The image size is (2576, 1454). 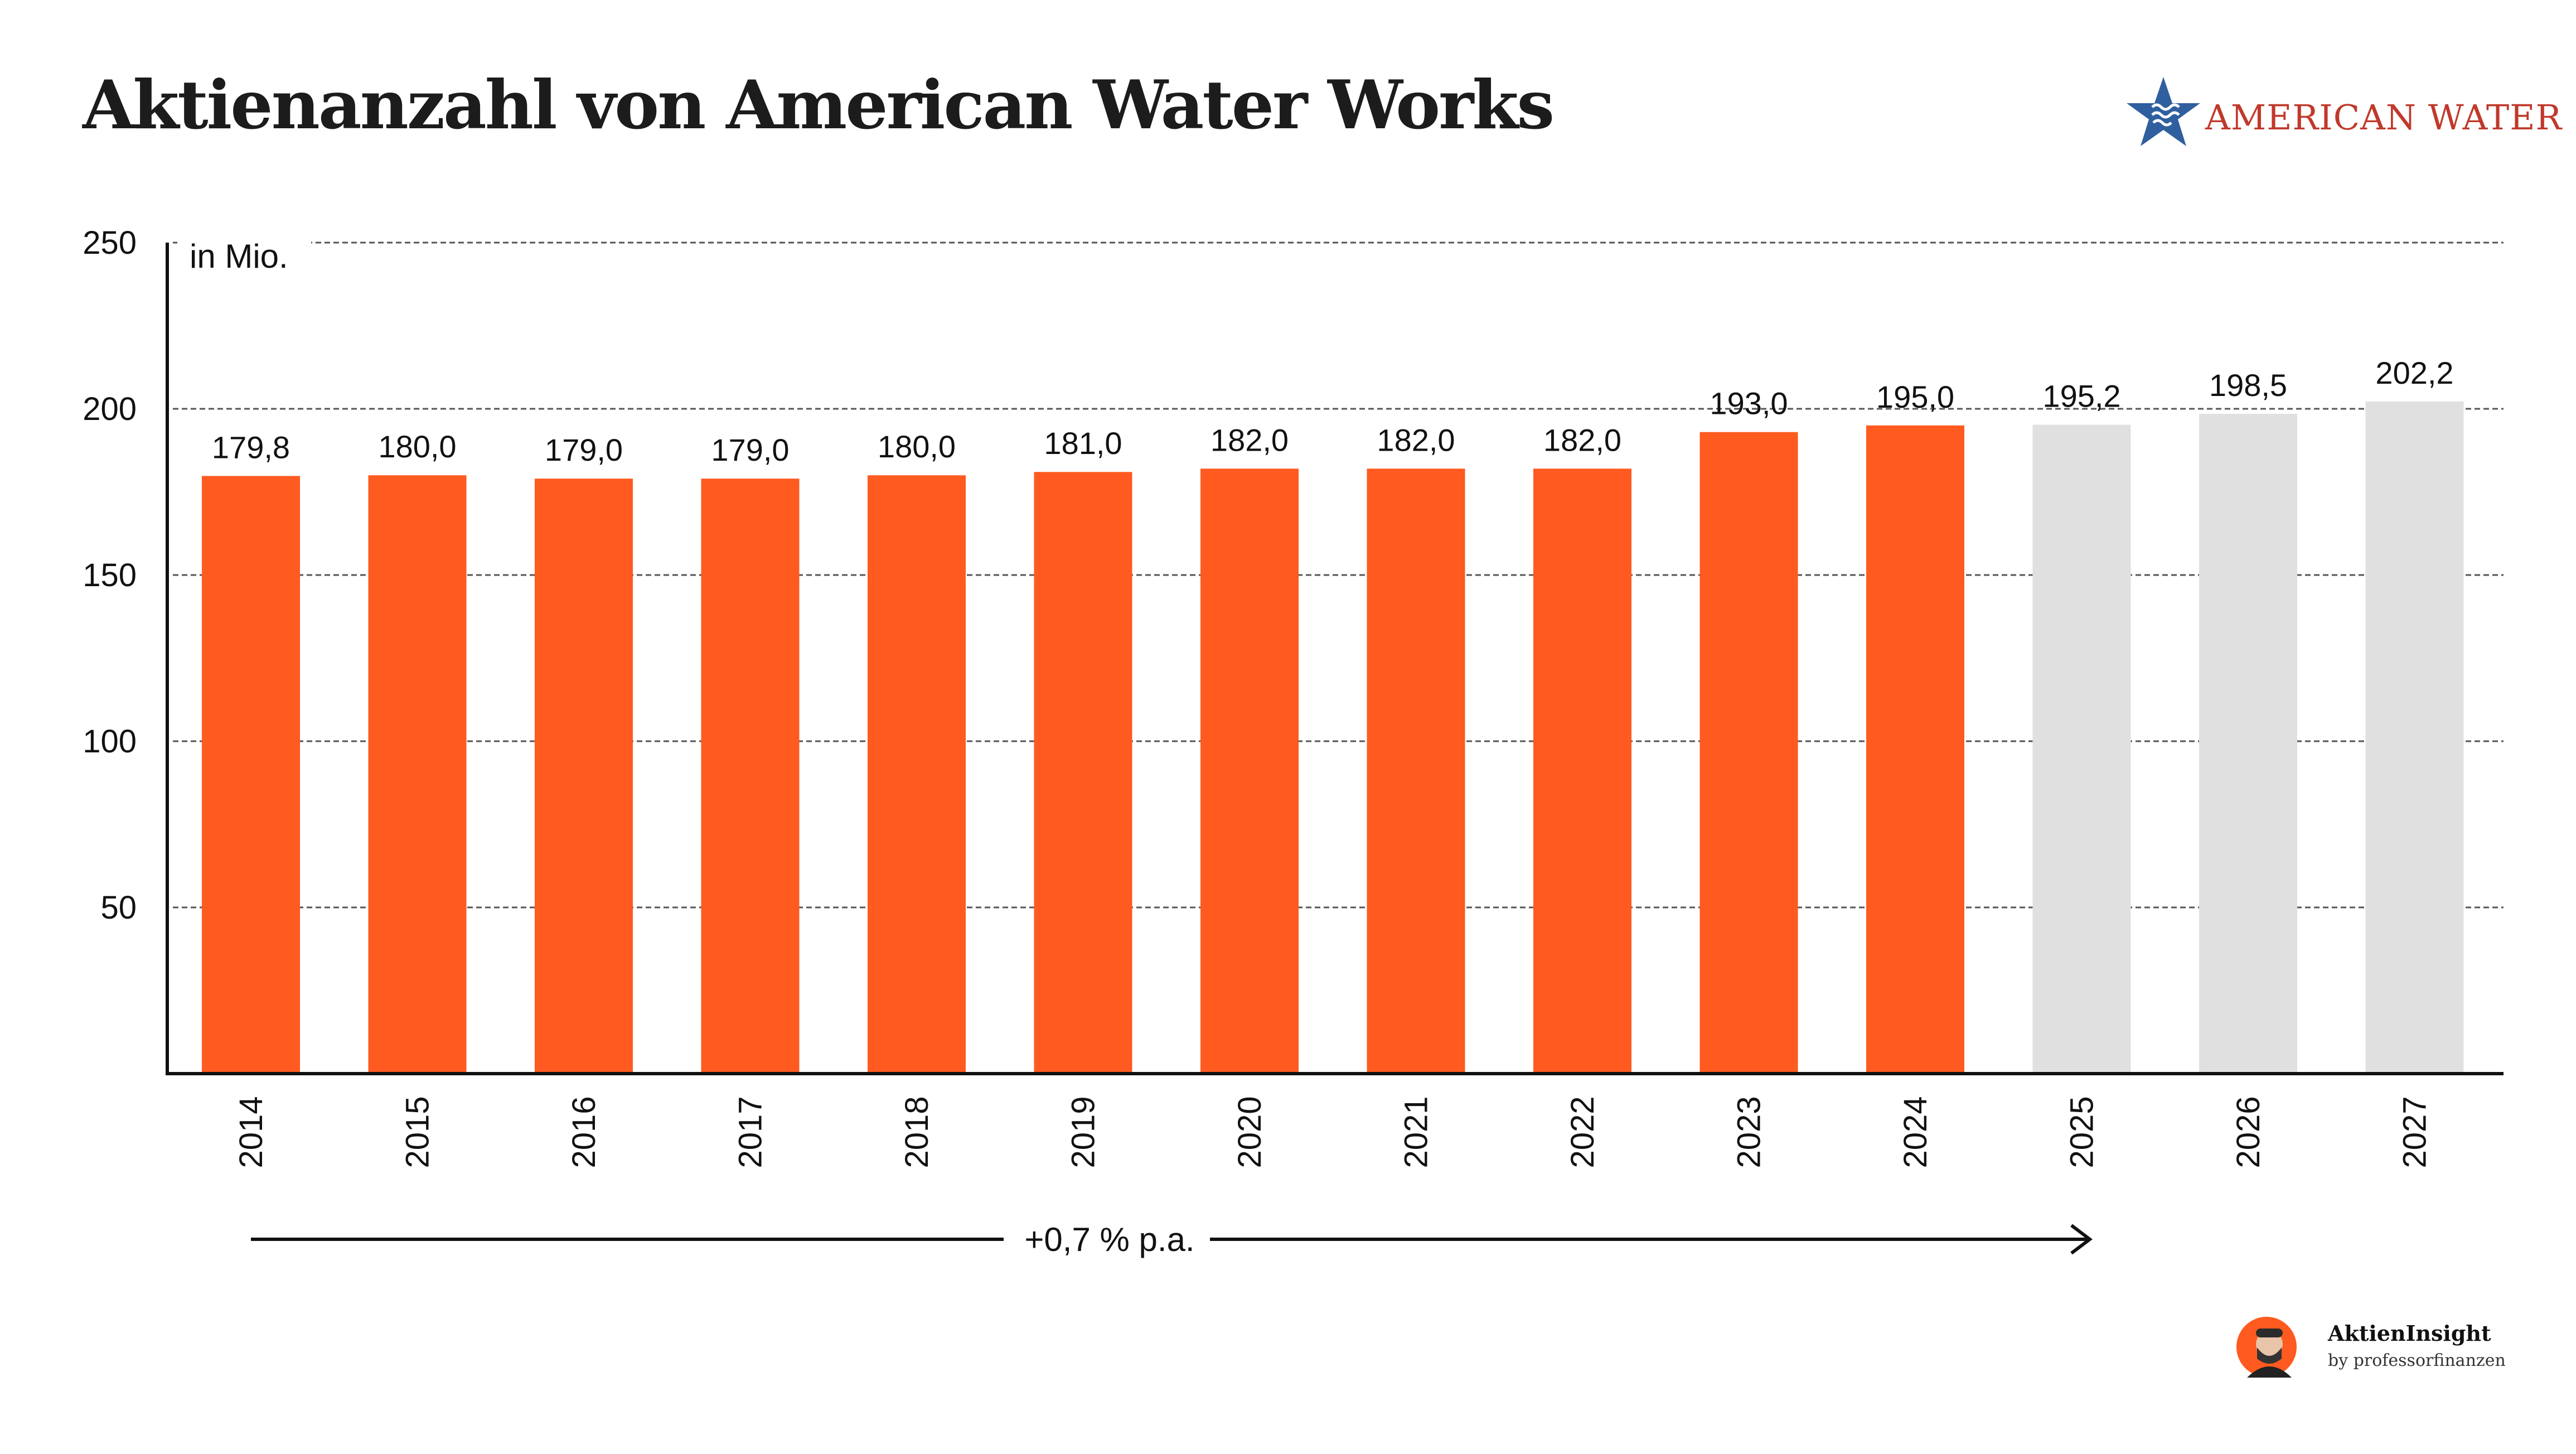 I want to click on y-tick-label: 50, so click(x=118, y=908).